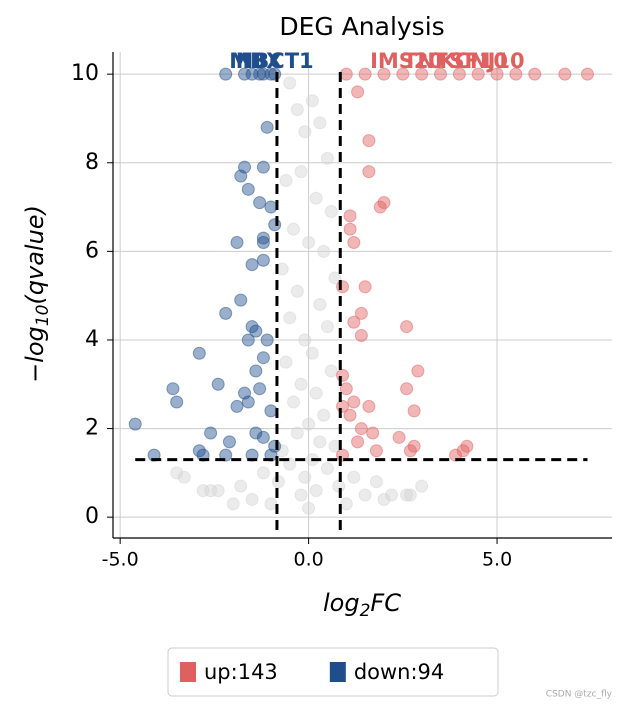 The height and width of the screenshot is (716, 628). What do you see at coordinates (241, 672) in the screenshot?
I see `legend-label: up:143` at bounding box center [241, 672].